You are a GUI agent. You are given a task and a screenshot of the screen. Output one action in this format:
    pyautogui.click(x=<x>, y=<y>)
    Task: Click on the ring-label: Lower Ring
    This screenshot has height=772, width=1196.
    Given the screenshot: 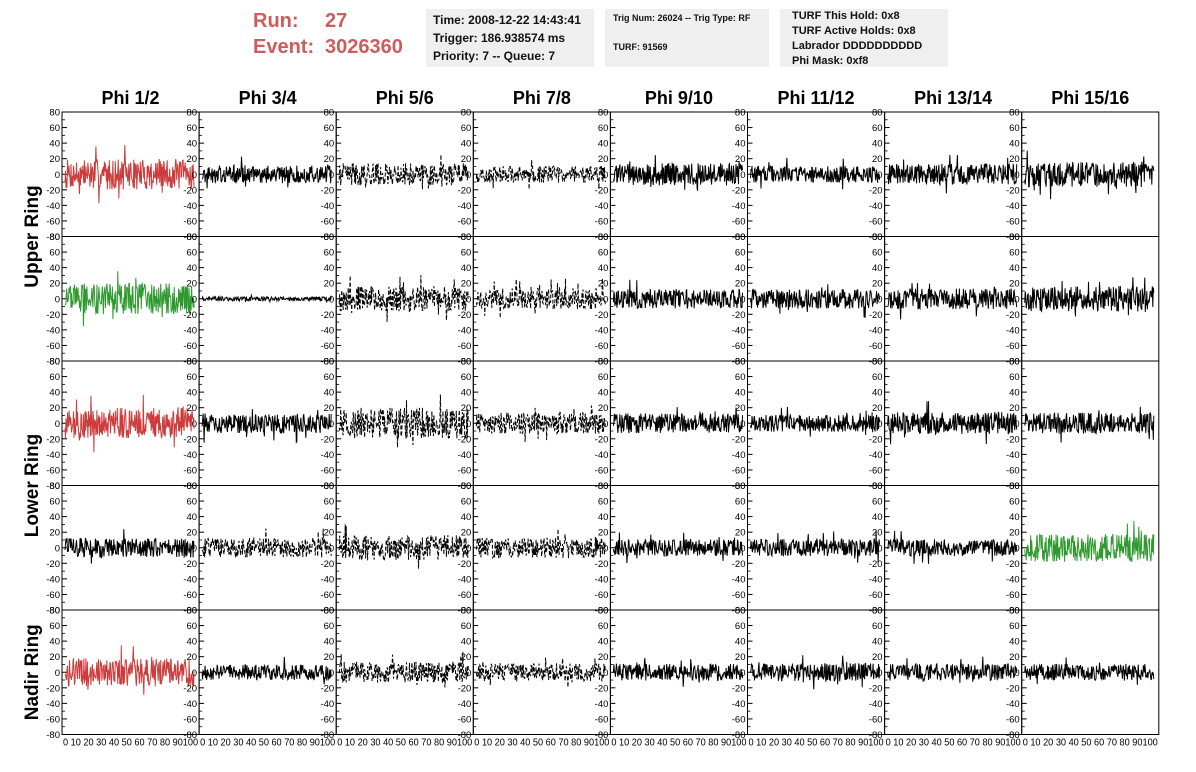 What is the action you would take?
    pyautogui.click(x=32, y=485)
    